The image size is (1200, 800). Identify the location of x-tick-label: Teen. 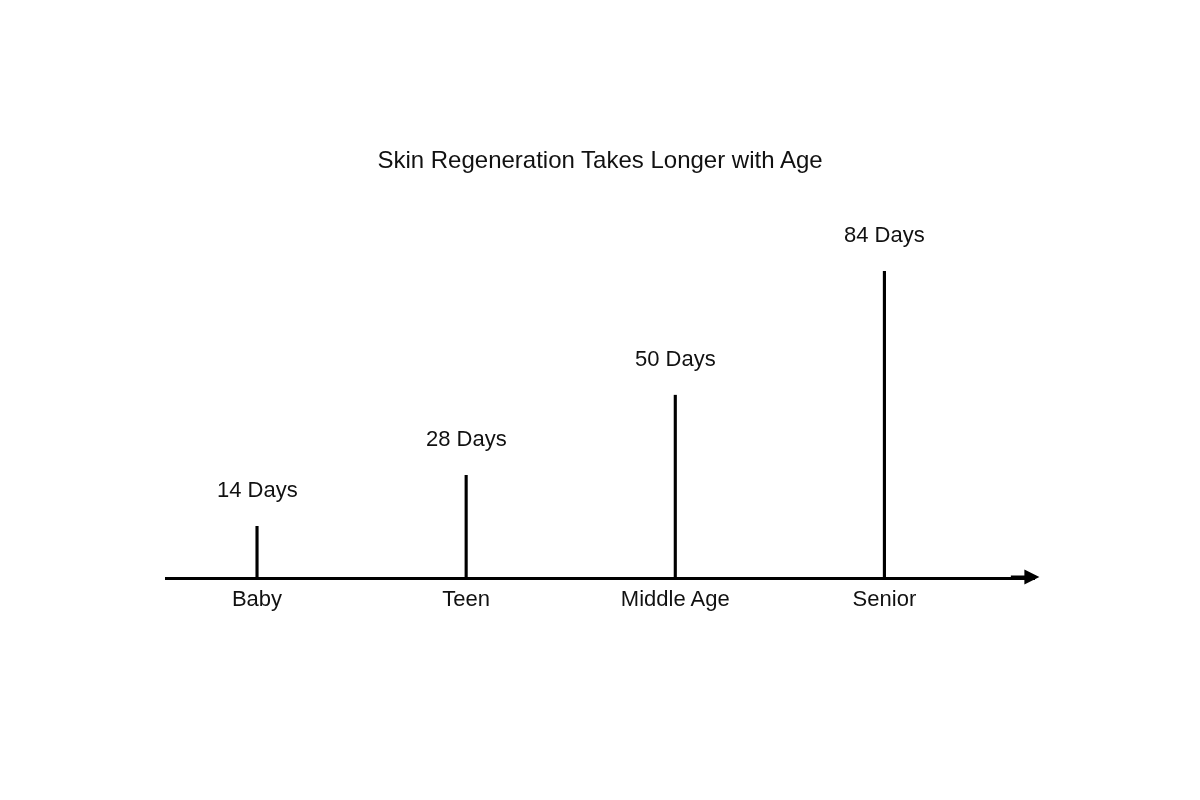
(466, 599).